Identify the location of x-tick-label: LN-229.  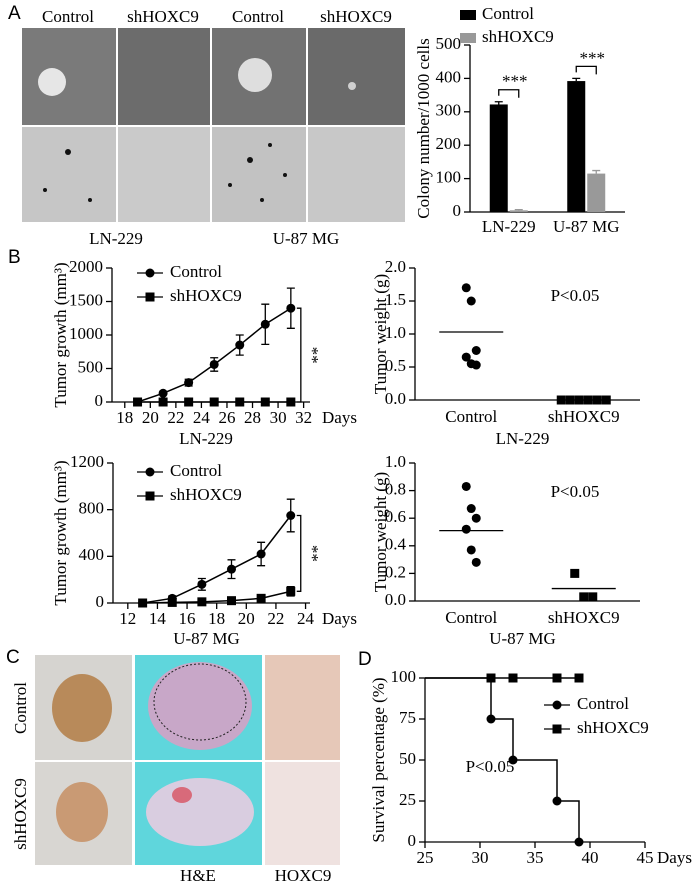
(509, 226).